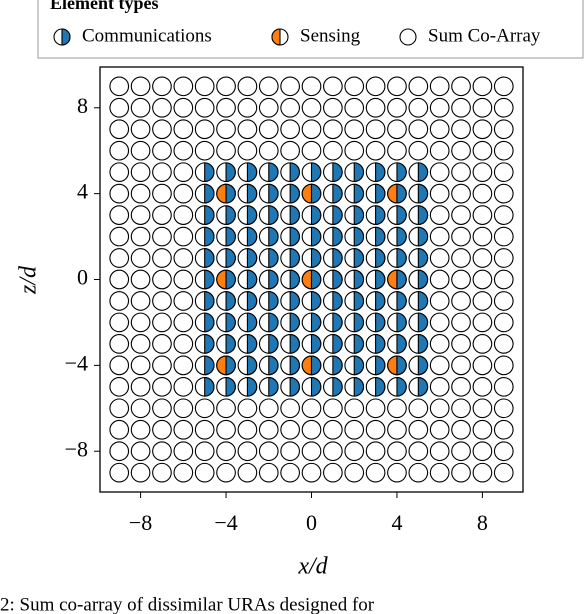 The image size is (588, 614). Describe the element at coordinates (330, 35) in the screenshot. I see `legend-label: Sensing` at that location.